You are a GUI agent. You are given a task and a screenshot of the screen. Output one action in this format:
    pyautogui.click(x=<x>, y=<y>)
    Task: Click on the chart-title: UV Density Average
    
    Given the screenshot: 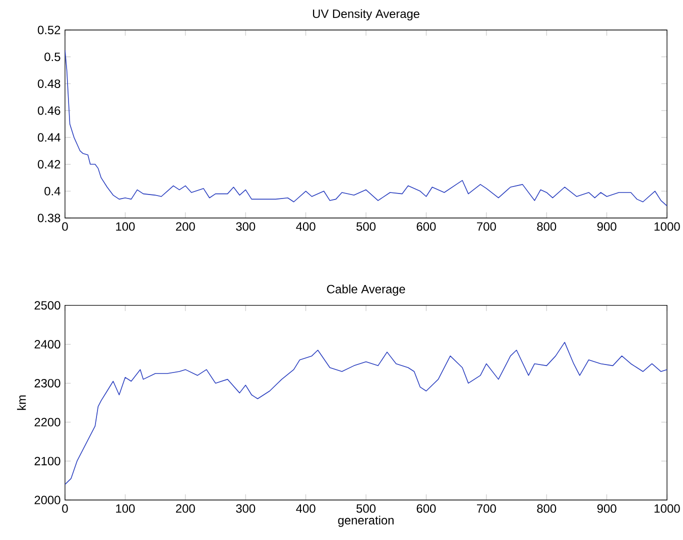 What is the action you would take?
    pyautogui.click(x=366, y=14)
    